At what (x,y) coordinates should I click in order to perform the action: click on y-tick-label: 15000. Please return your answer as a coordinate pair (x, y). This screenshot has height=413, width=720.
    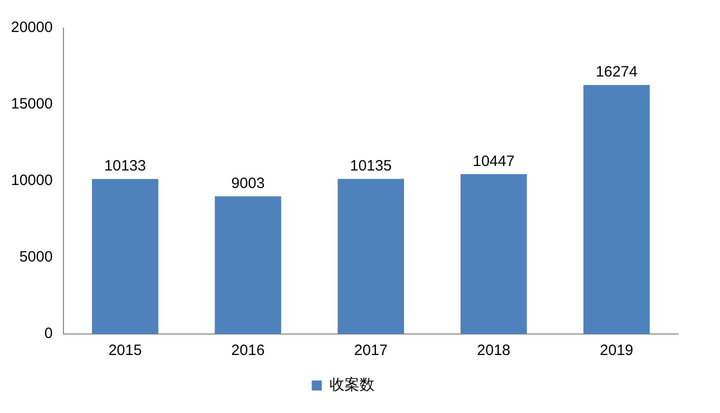
    Looking at the image, I should click on (31, 104).